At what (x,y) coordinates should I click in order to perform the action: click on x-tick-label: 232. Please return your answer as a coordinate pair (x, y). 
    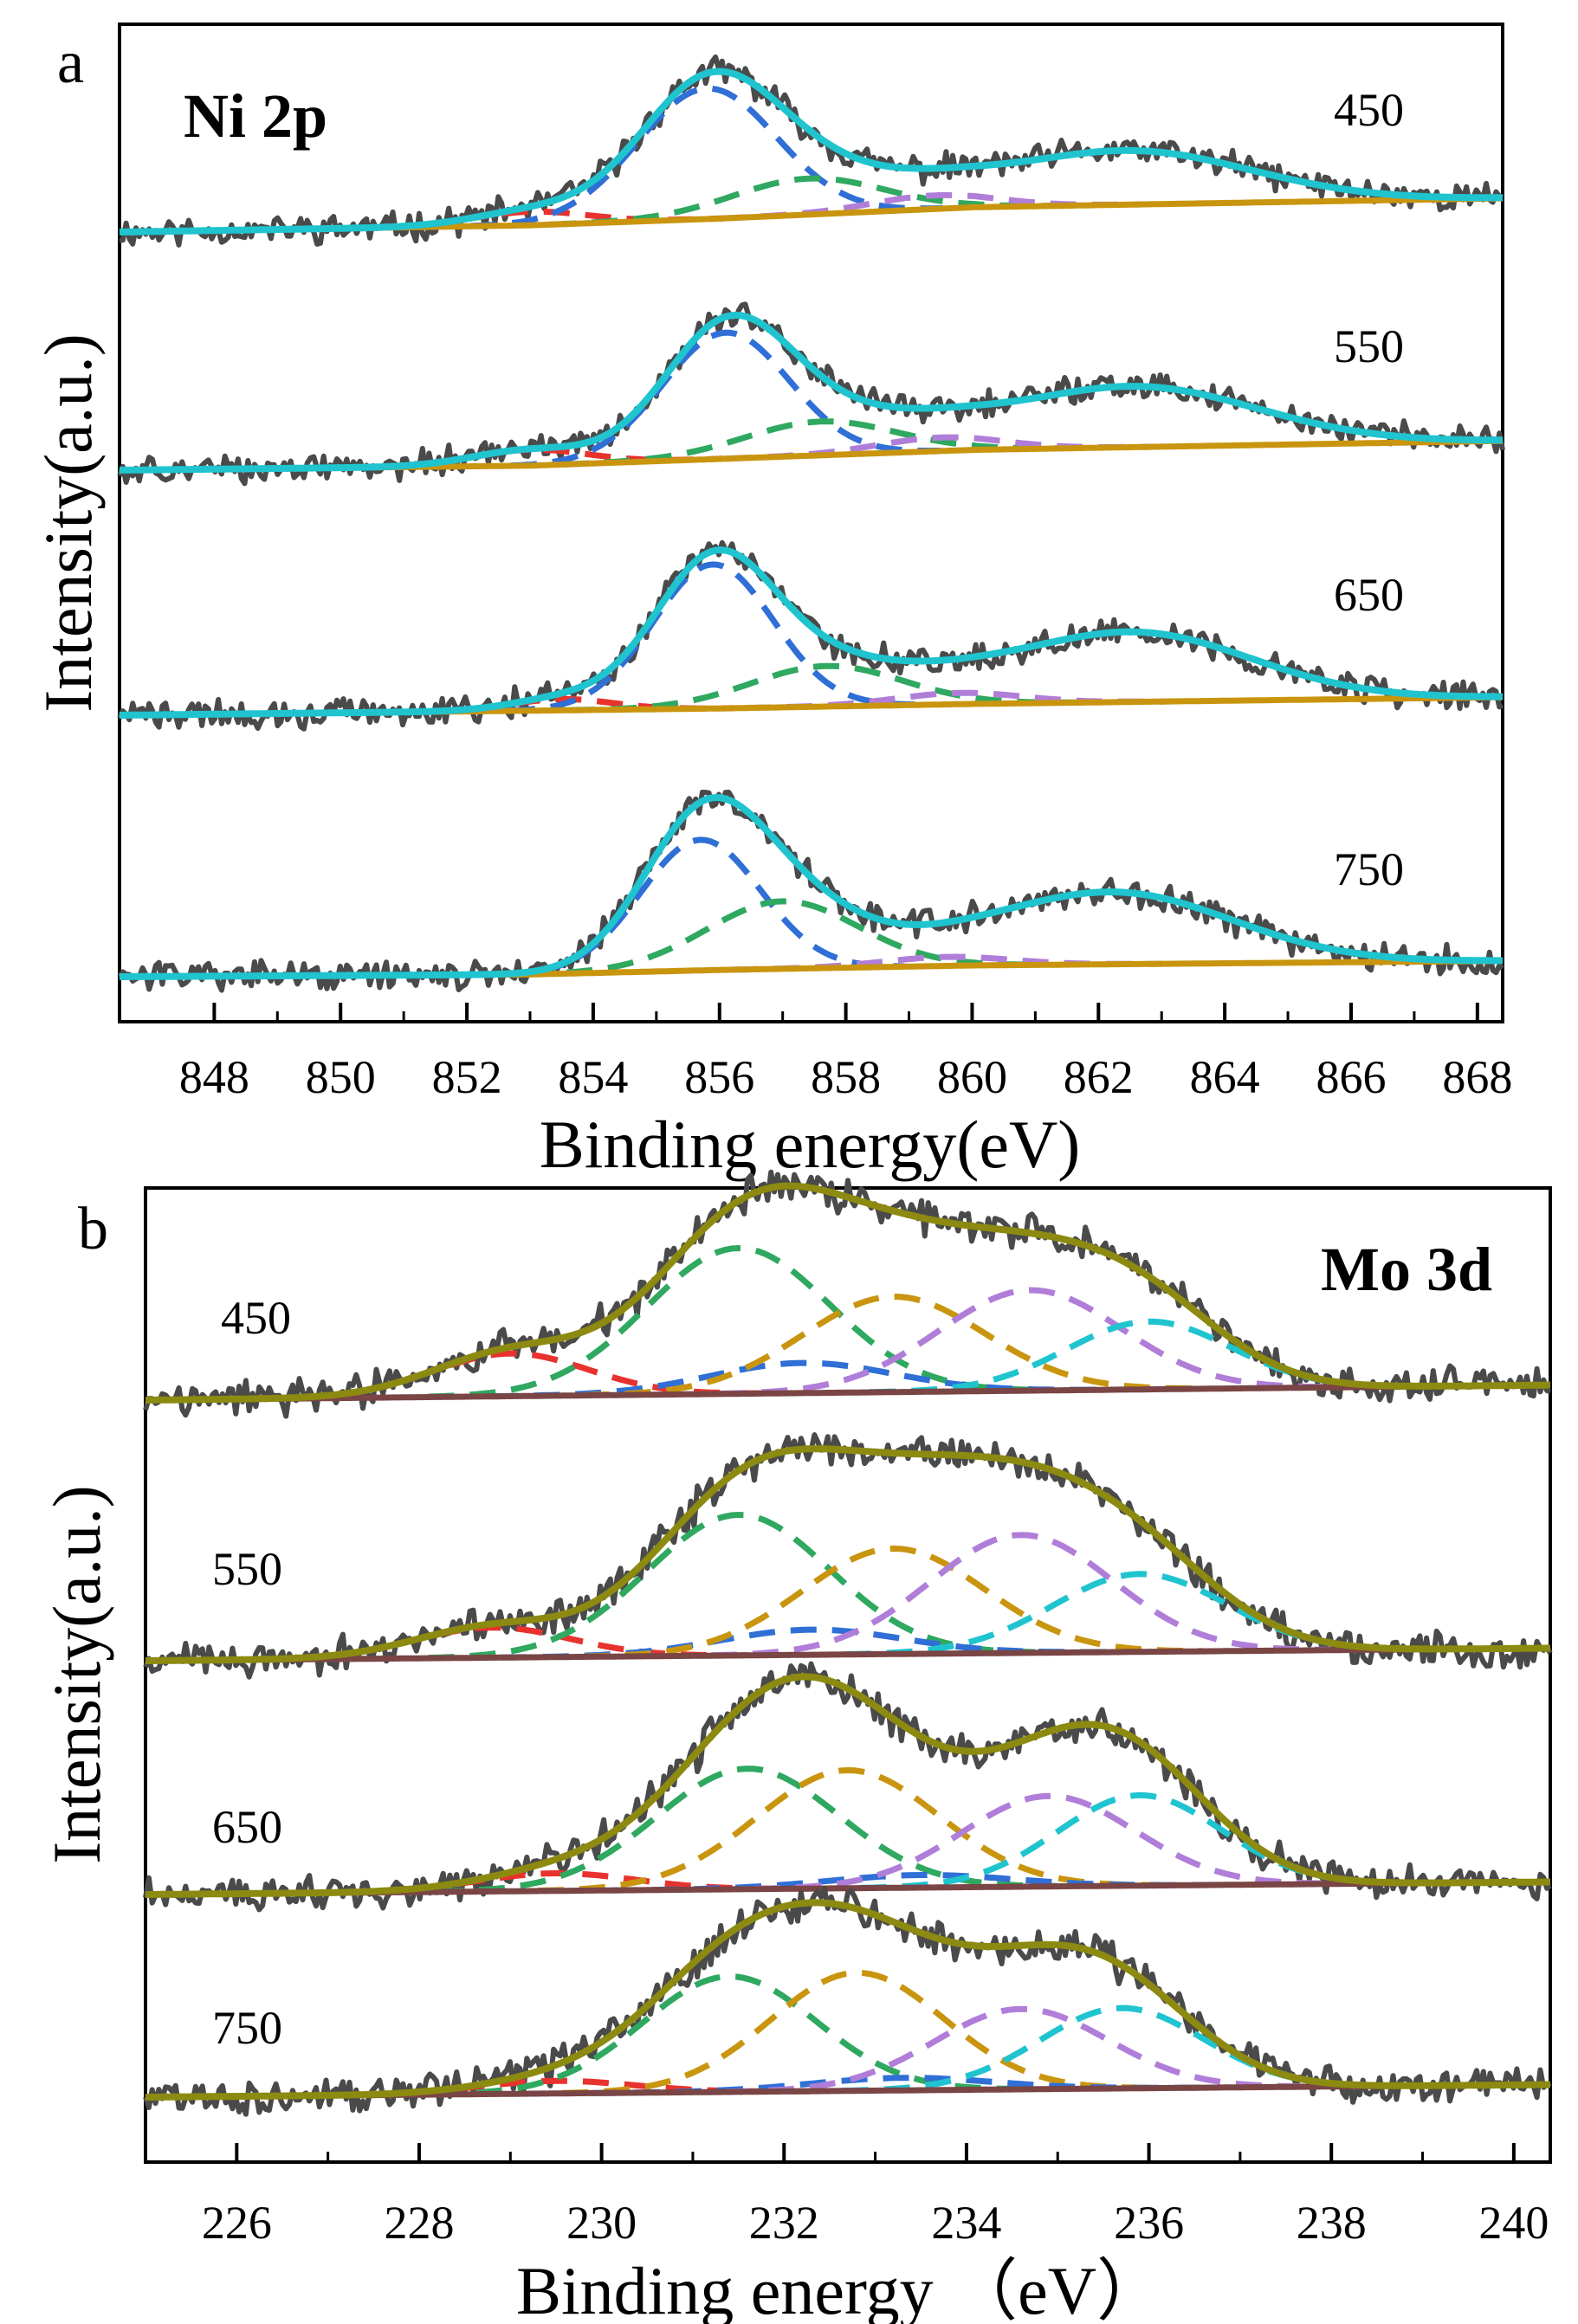
    Looking at the image, I should click on (784, 2223).